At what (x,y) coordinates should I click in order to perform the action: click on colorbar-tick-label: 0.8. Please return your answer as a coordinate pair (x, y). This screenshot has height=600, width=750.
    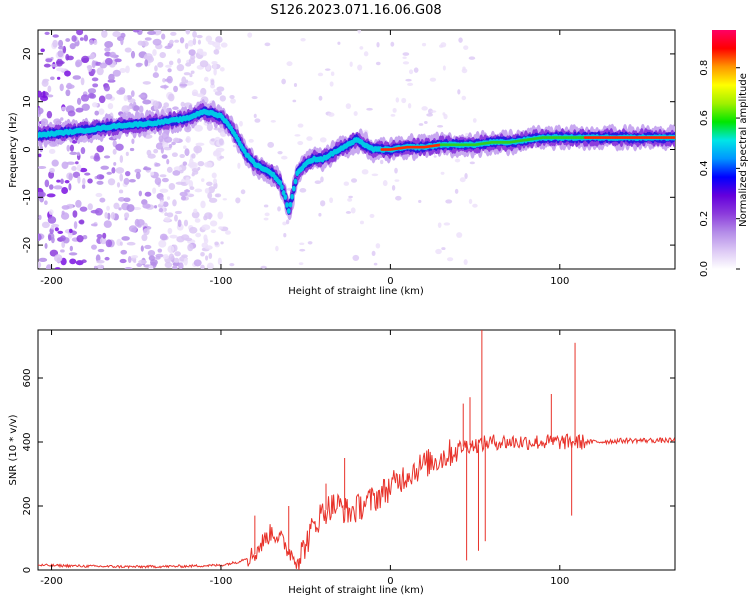
    Looking at the image, I should click on (704, 68).